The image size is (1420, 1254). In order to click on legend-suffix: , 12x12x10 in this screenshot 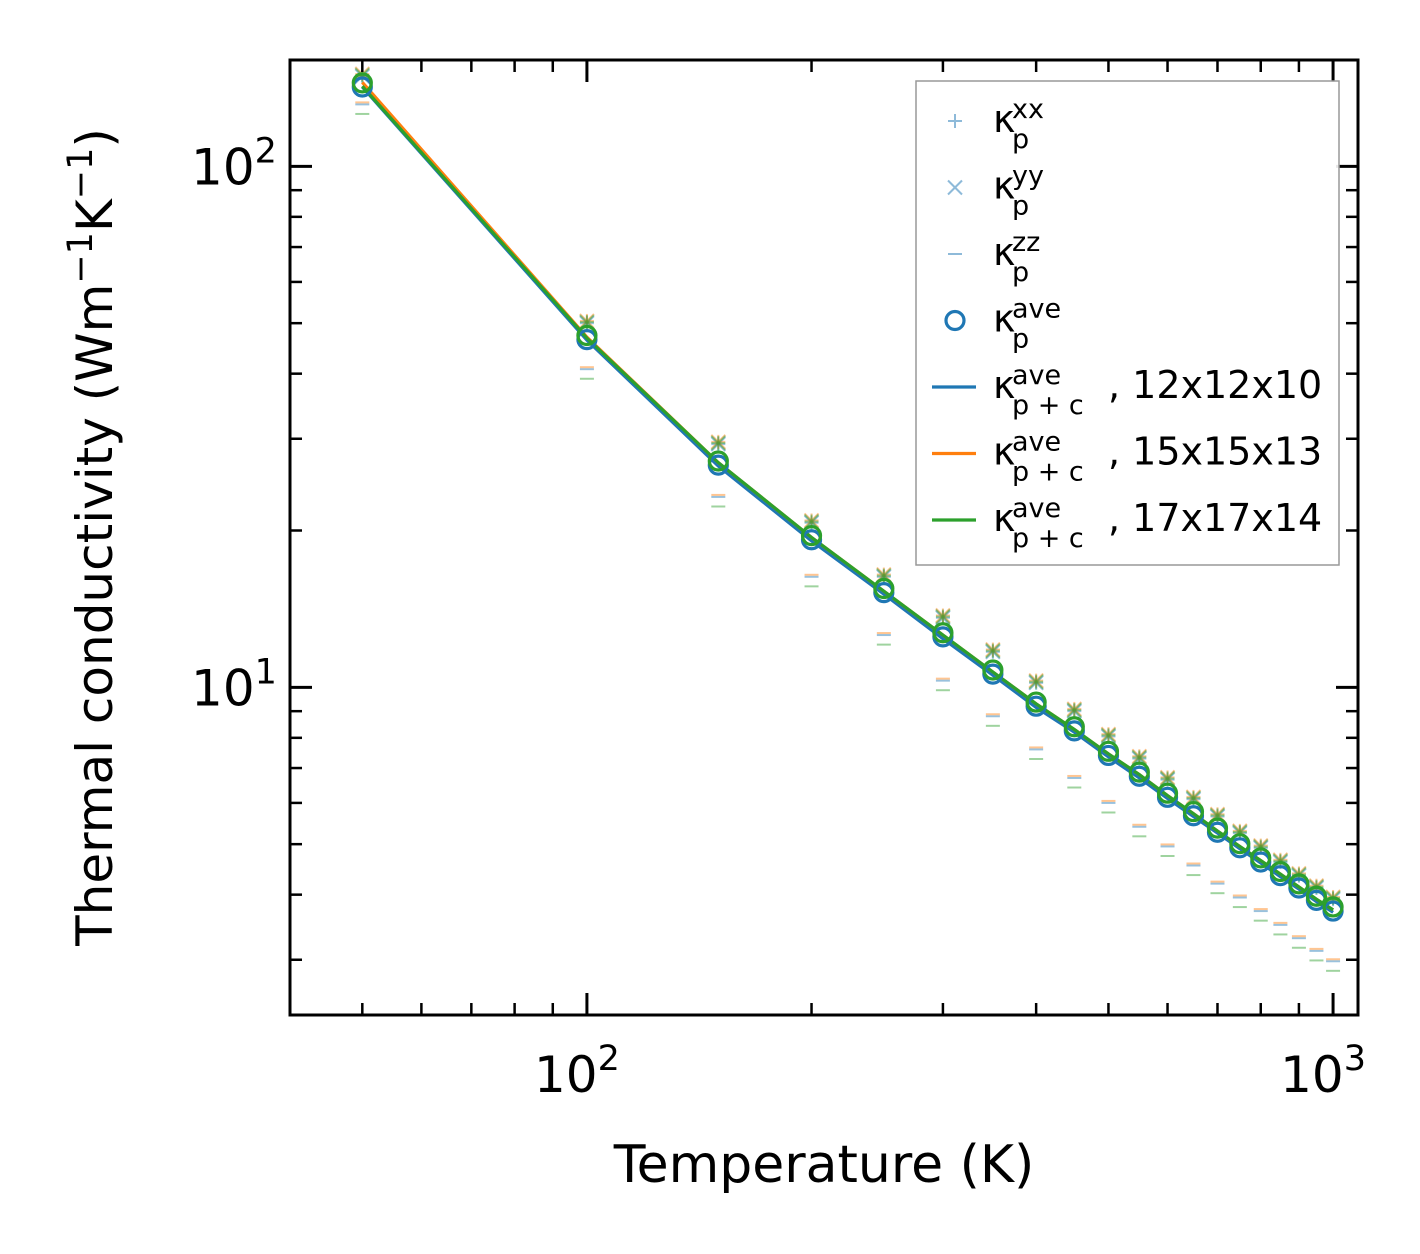, I will do `click(1215, 385)`.